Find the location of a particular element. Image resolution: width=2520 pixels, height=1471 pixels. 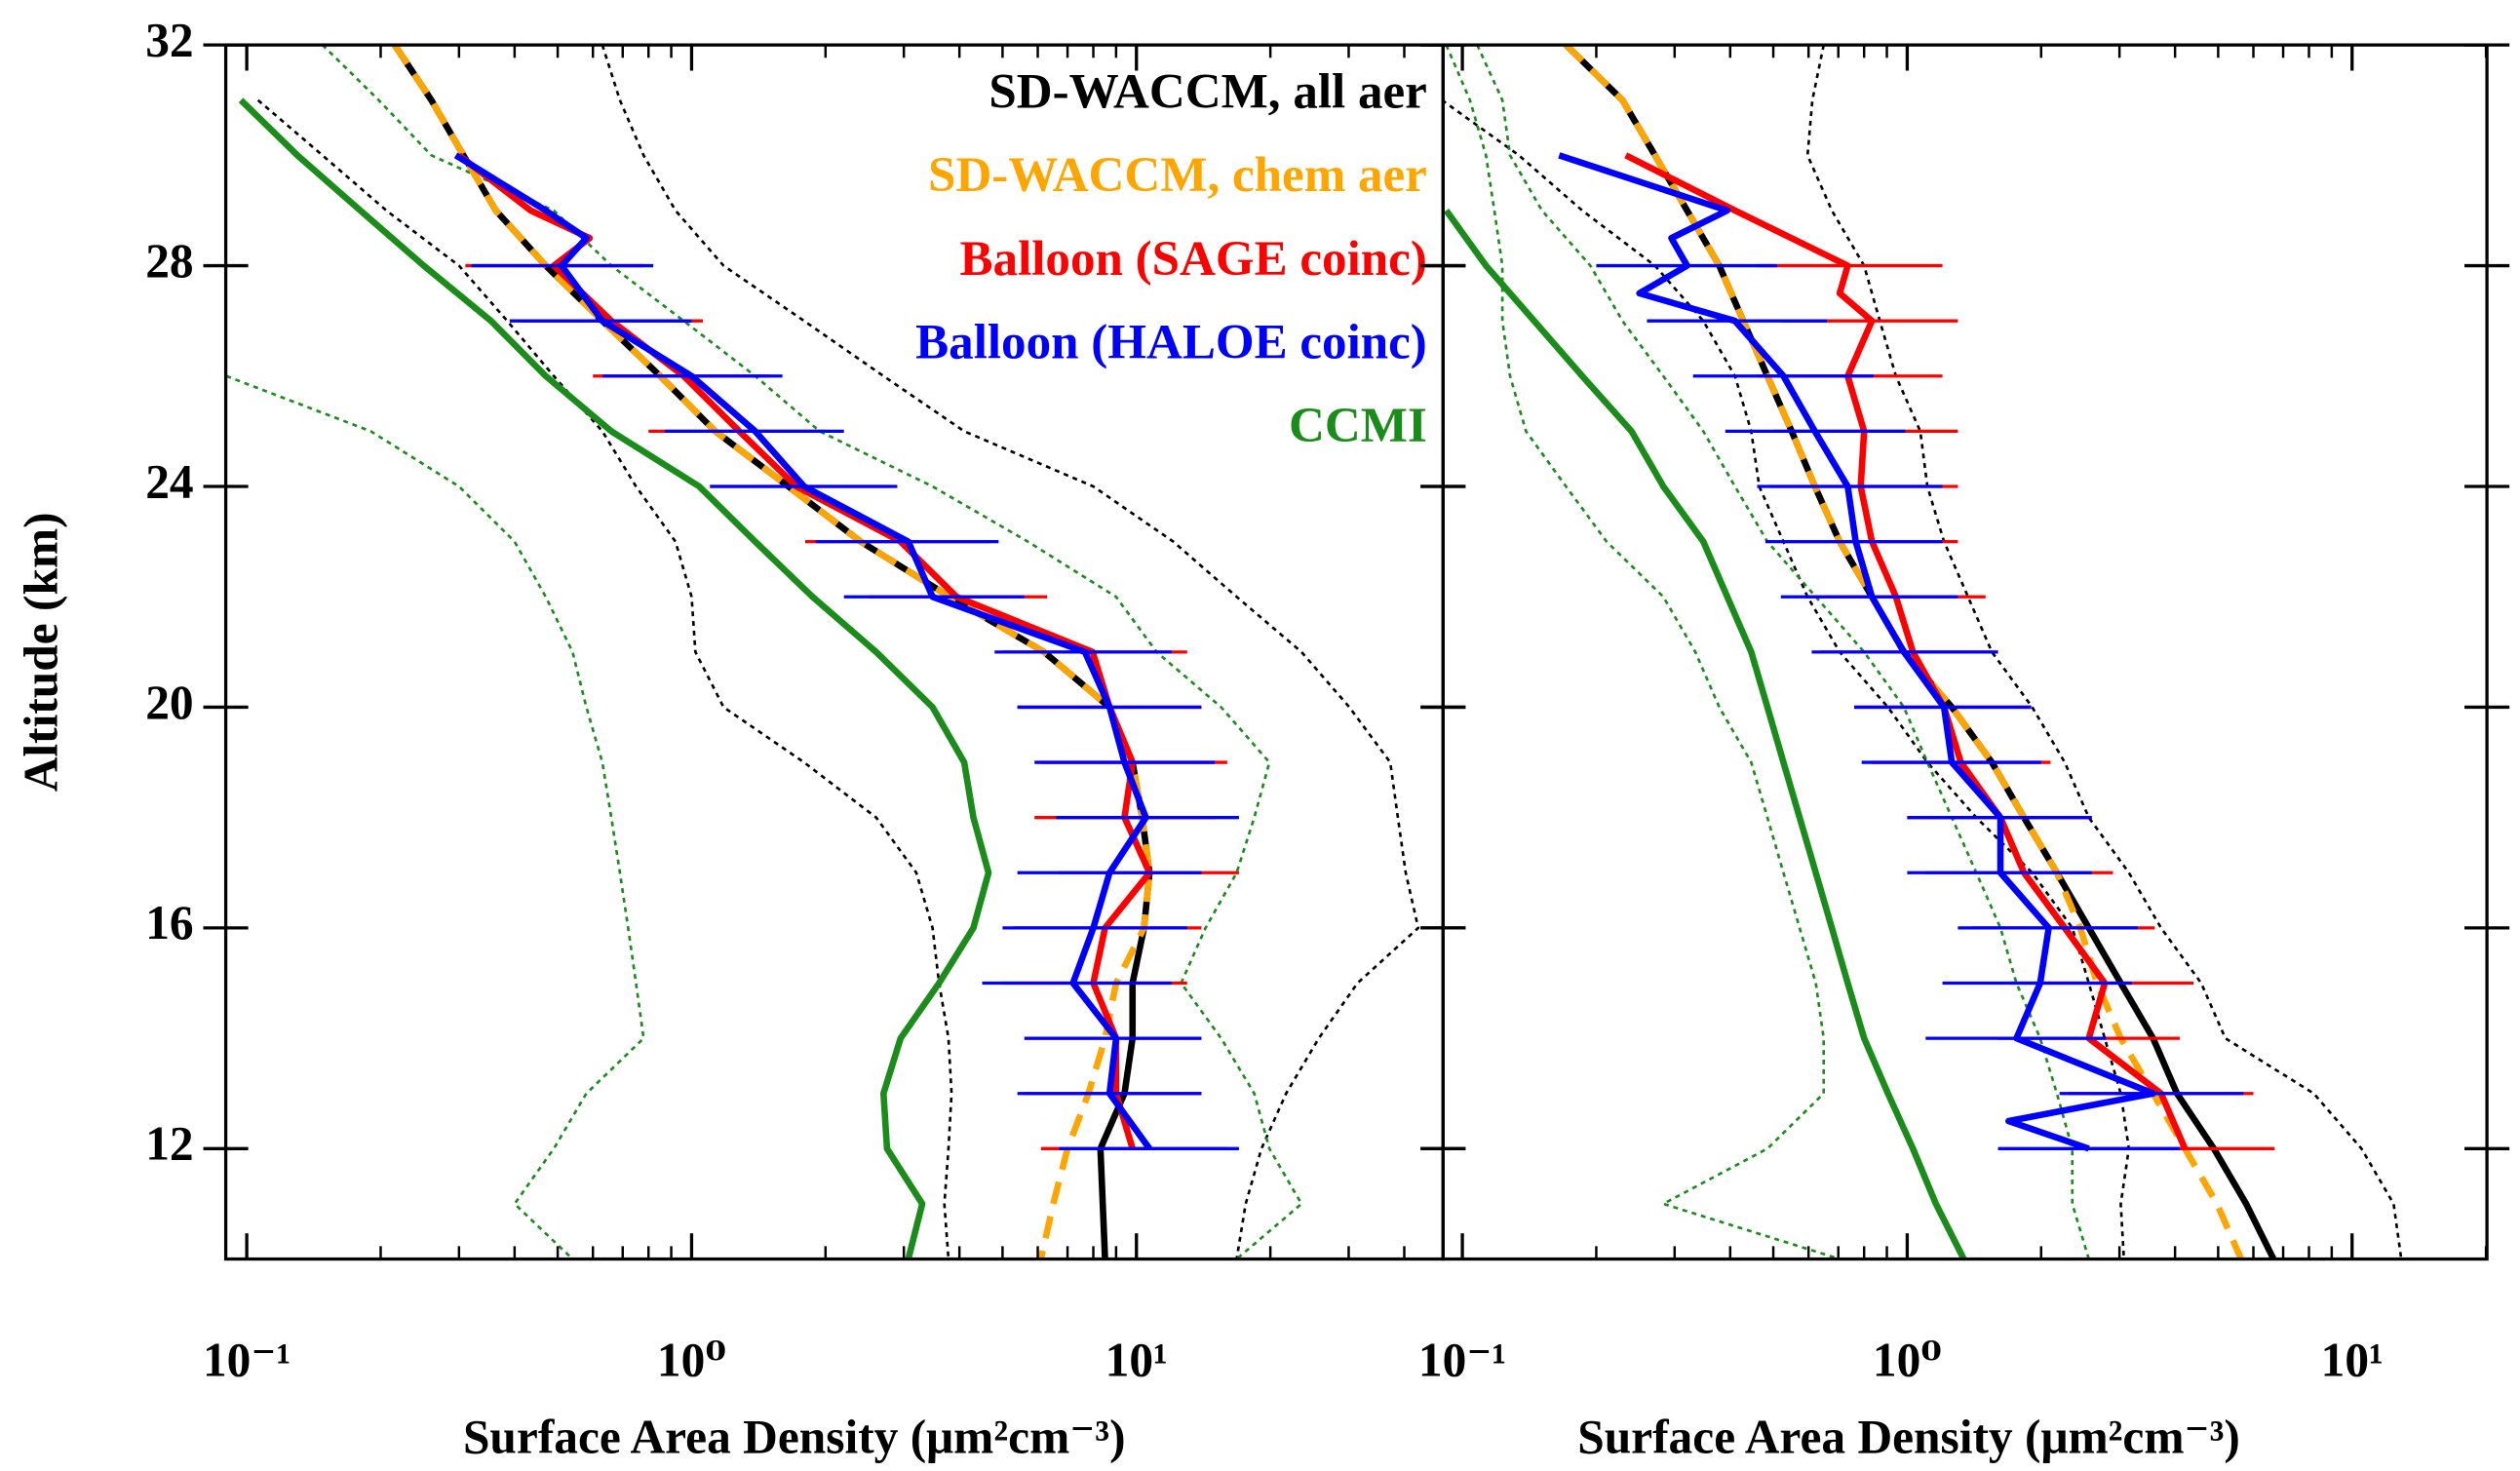

y-tick-label: 32 is located at coordinates (169, 39).